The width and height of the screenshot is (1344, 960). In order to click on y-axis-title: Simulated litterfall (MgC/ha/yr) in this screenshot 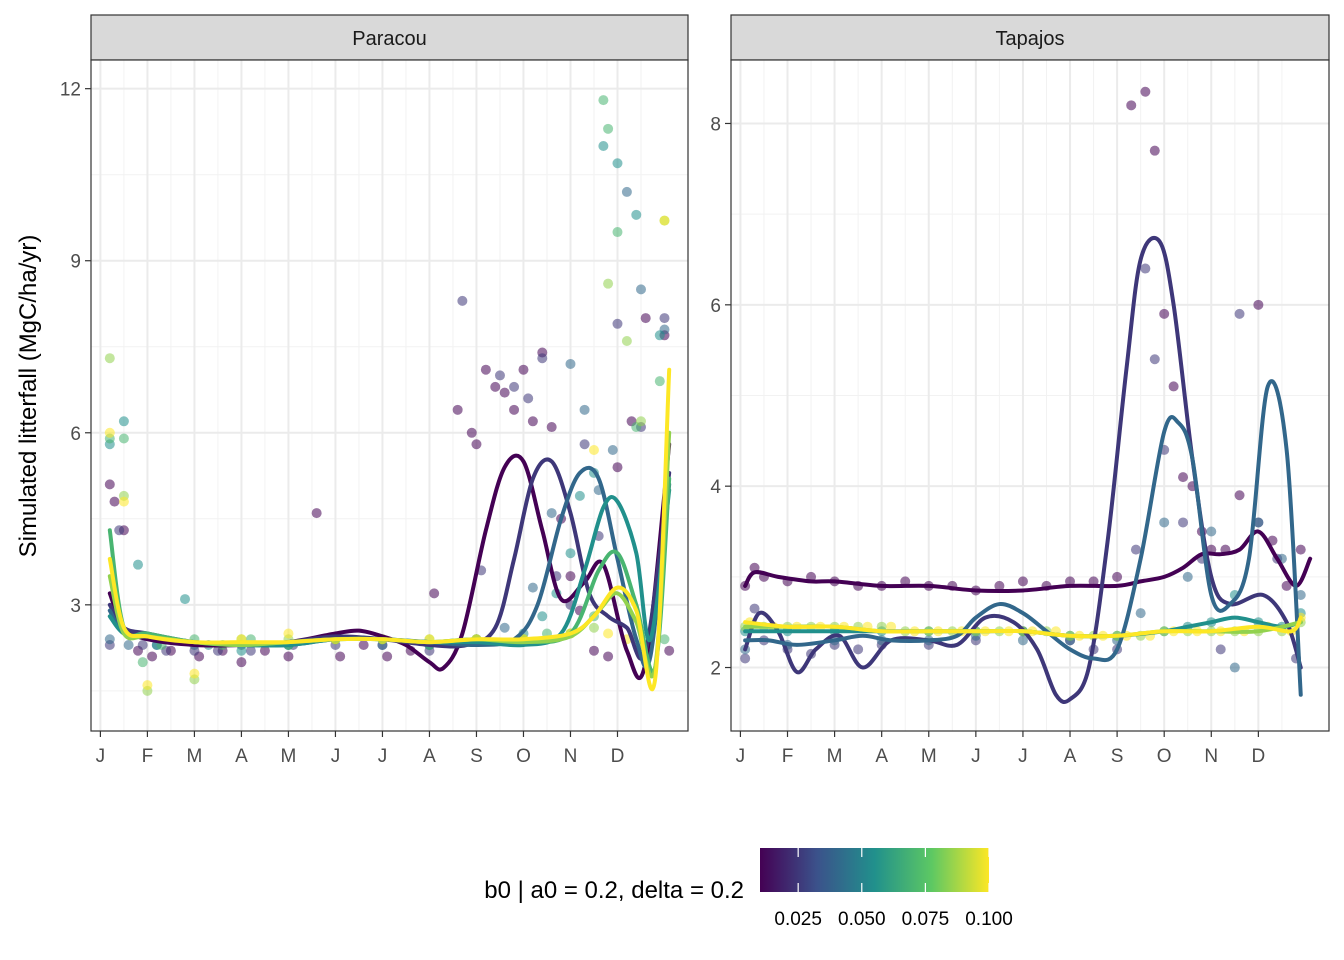, I will do `click(28, 396)`.